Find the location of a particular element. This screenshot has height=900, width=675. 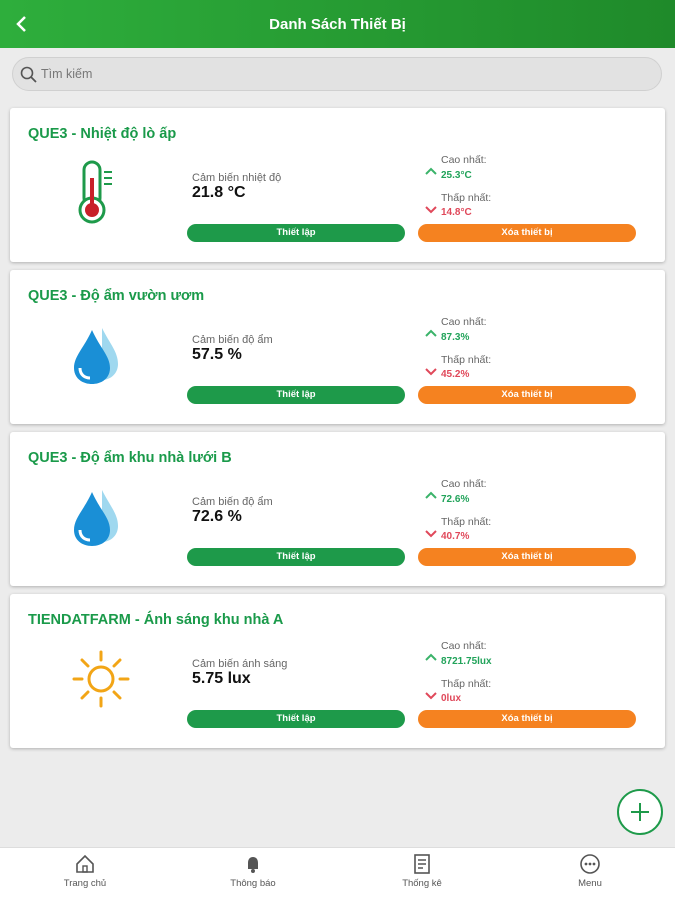

nav-item: Thống kê is located at coordinates (422, 874).